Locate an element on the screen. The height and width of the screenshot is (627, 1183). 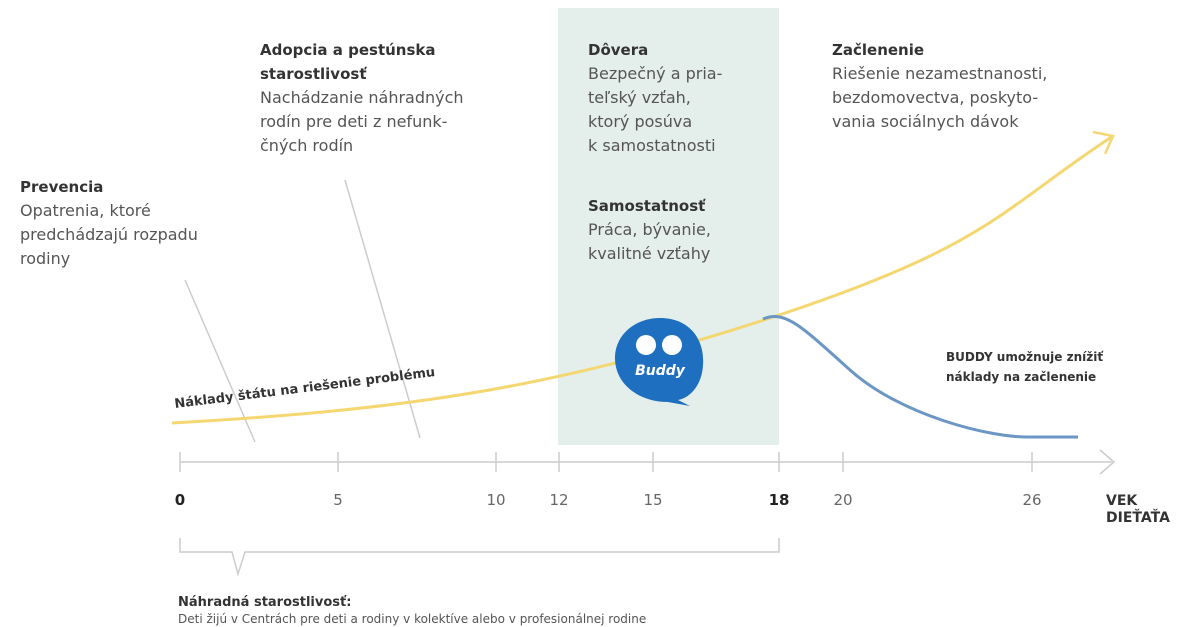
tick-label: 12 is located at coordinates (558, 500).